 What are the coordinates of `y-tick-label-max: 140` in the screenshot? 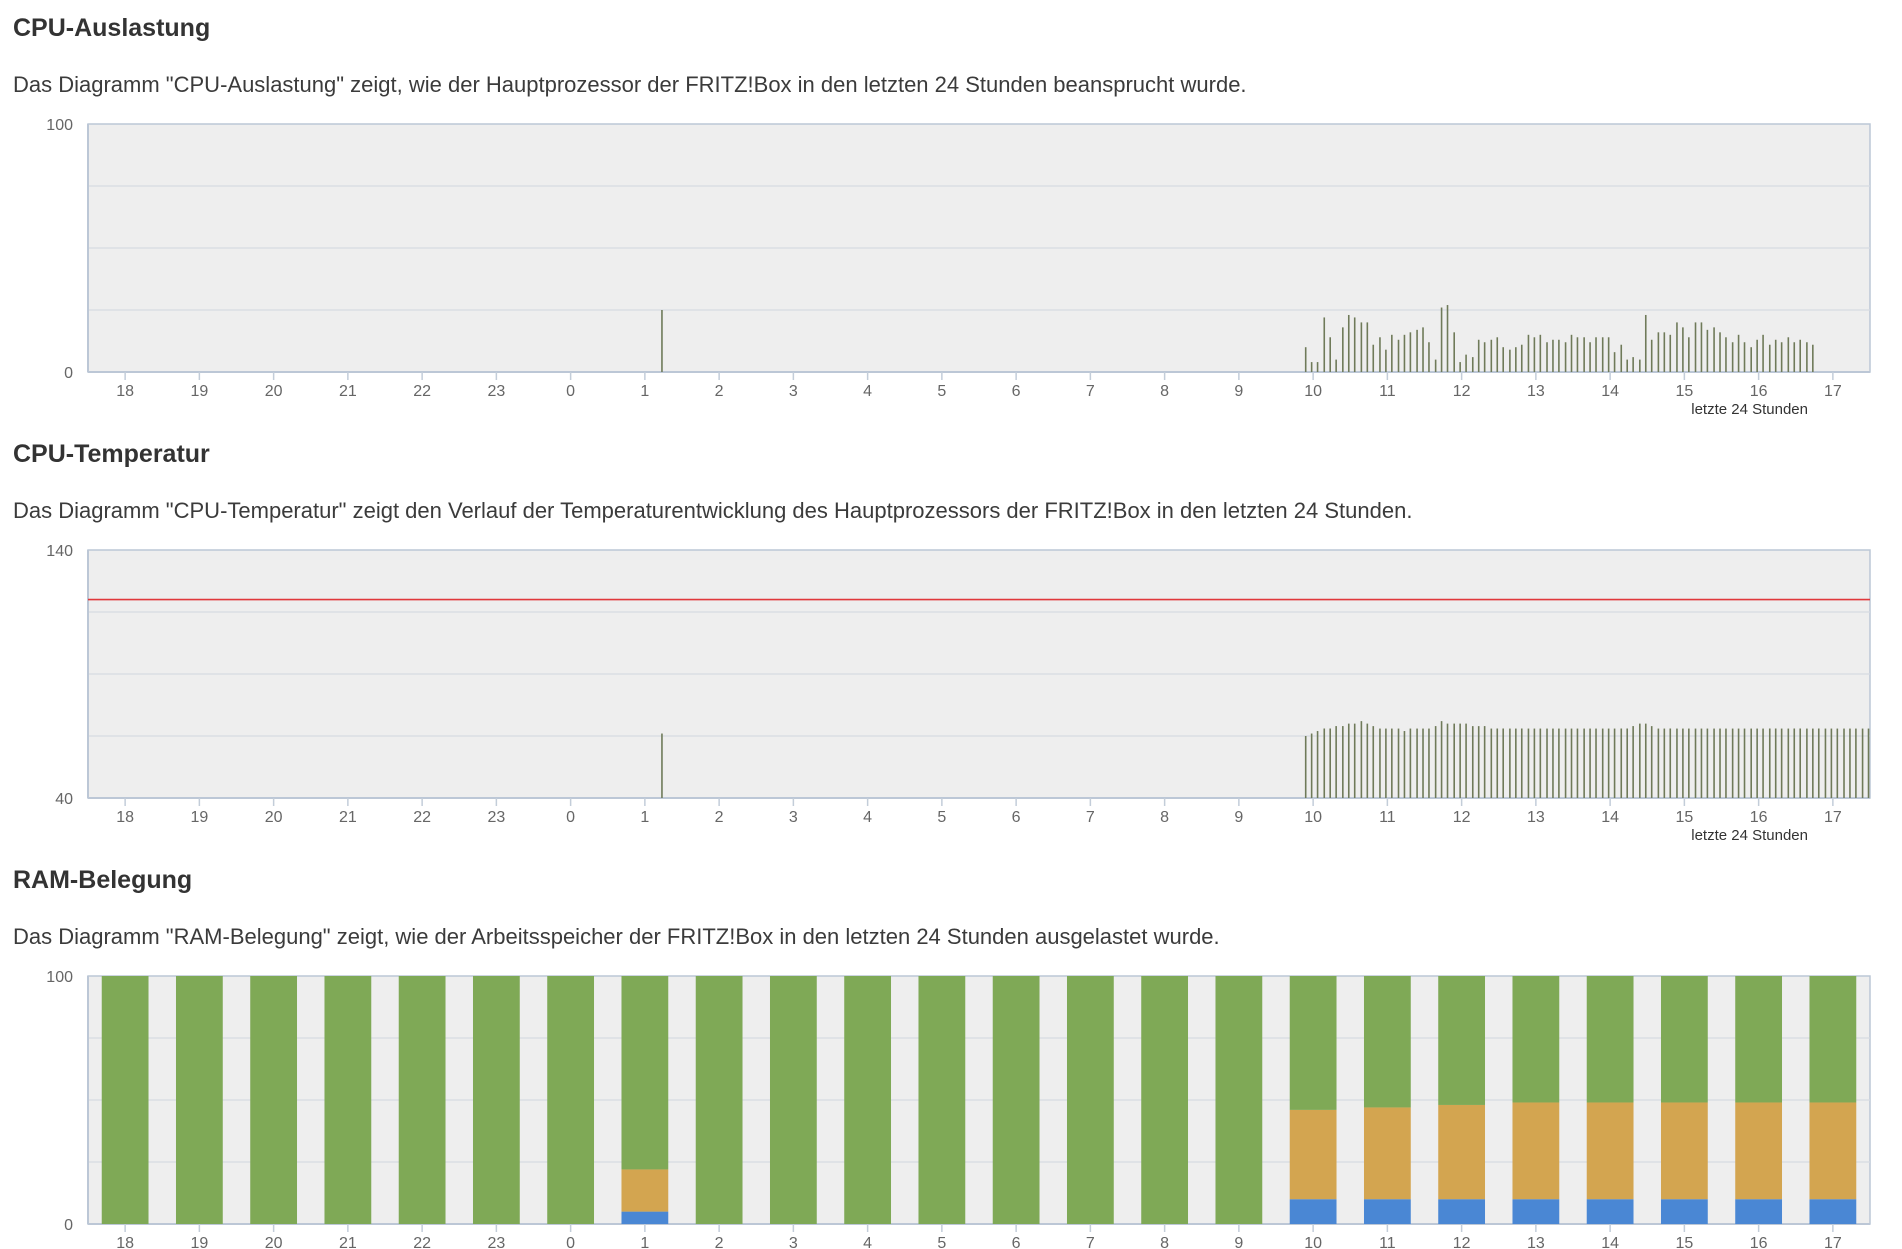 It's located at (59, 551).